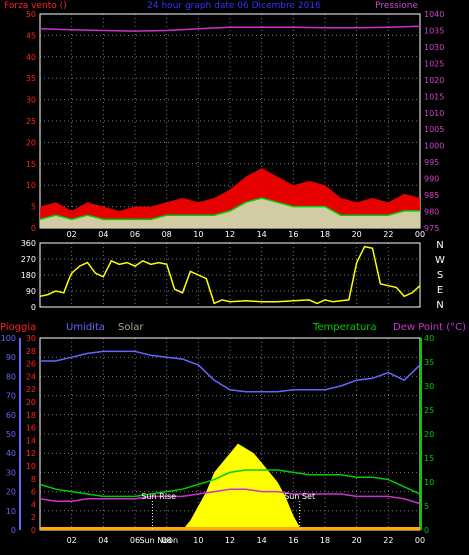  I want to click on compass-label: S, so click(440, 275).